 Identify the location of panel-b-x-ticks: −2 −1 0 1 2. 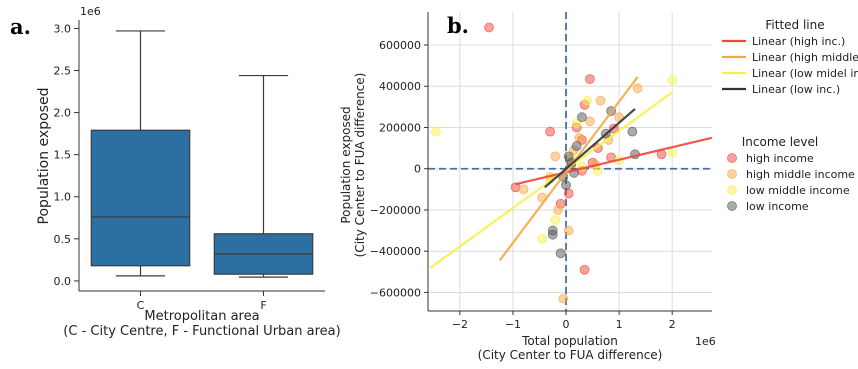
(564, 321).